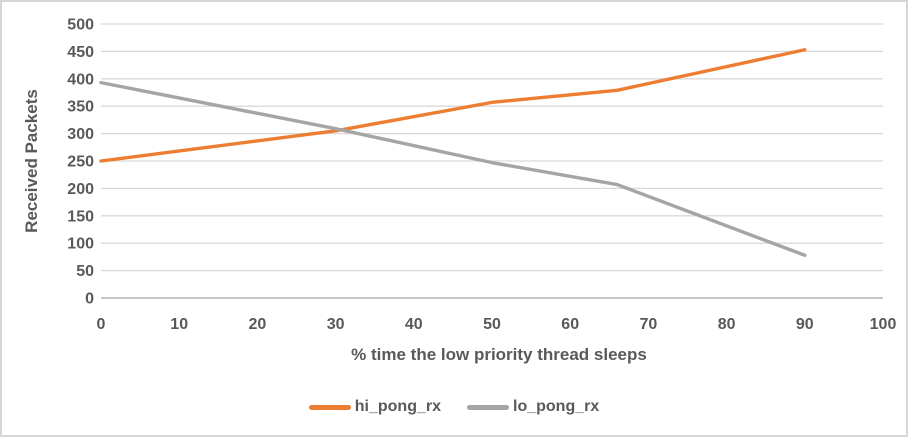  I want to click on y-axis-tick-labels: 0 50 100 150 200 250 300 350 400 450 500, so click(80, 162).